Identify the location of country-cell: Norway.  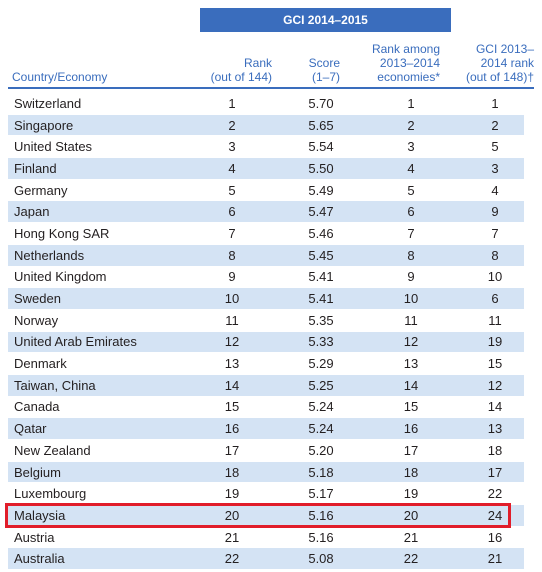
(36, 320).